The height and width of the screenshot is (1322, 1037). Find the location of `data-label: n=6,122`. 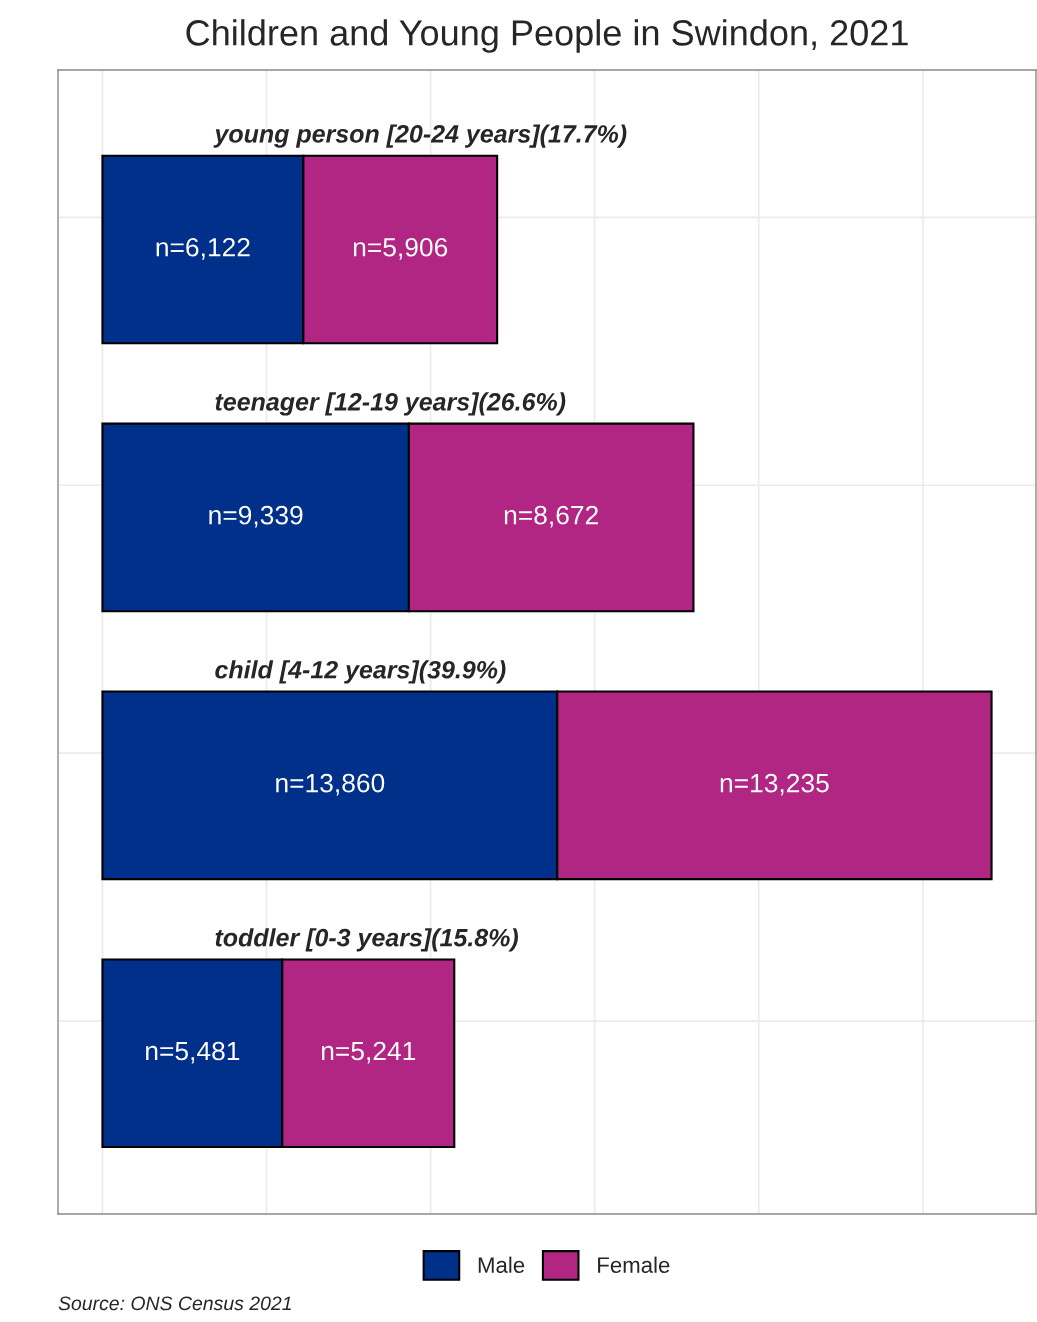

data-label: n=6,122 is located at coordinates (203, 248).